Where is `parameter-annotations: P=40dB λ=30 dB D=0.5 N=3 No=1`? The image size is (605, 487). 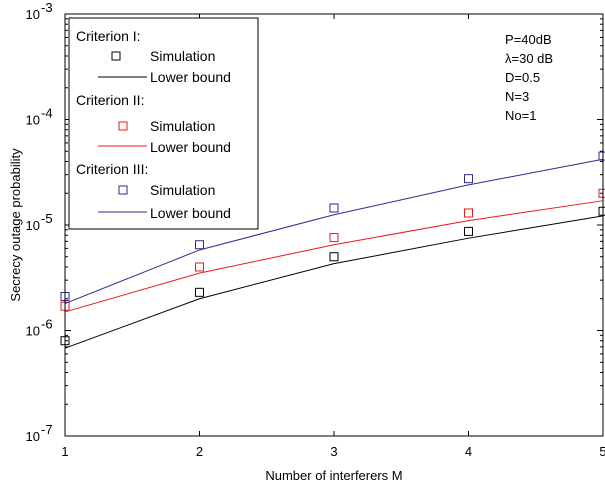
parameter-annotations: P=40dB λ=30 dB D=0.5 N=3 No=1 is located at coordinates (529, 77).